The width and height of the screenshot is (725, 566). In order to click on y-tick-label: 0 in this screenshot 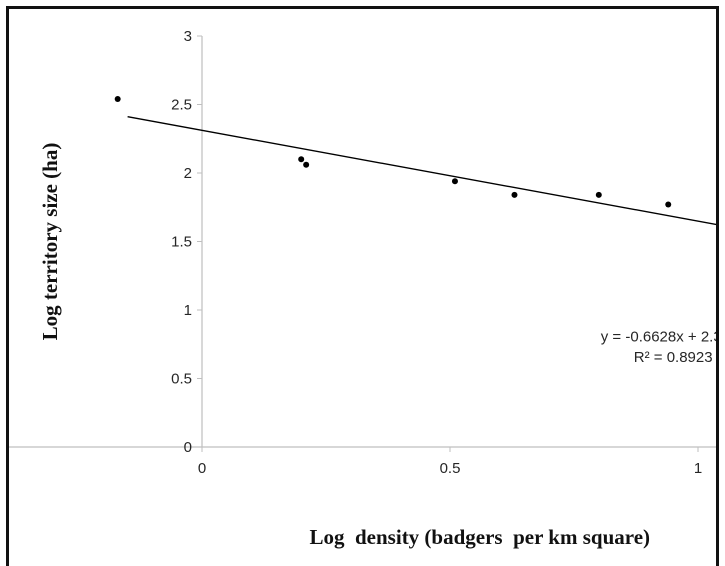, I will do `click(188, 447)`.